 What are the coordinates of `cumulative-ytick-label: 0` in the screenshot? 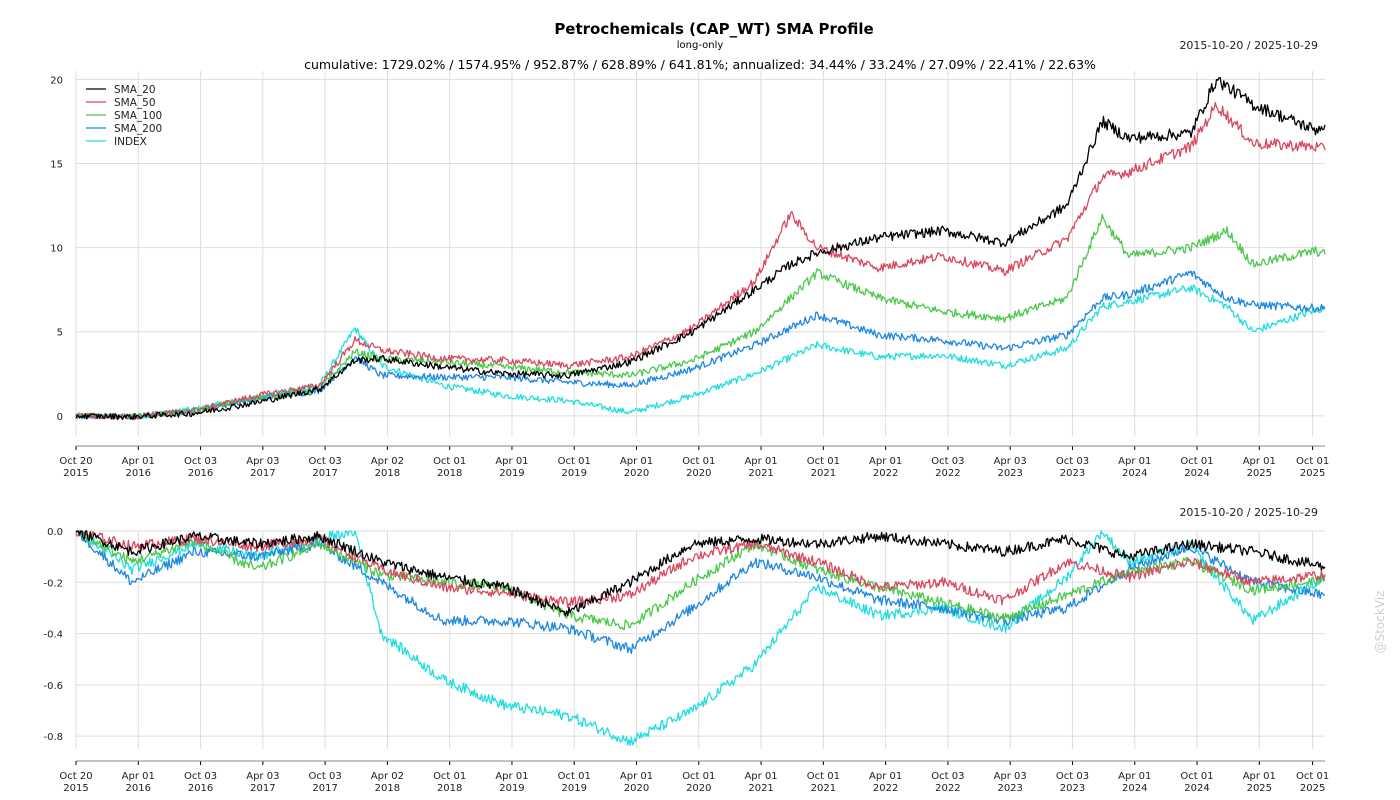 It's located at (60, 417).